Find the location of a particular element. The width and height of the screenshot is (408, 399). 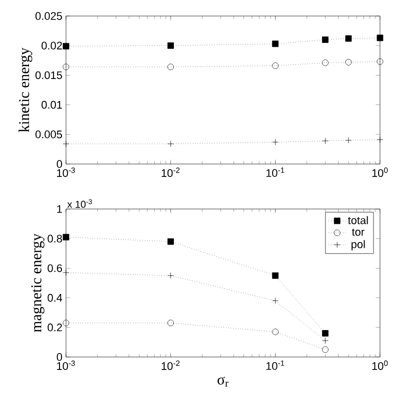

x-axis-title: σ$_{r}$ is located at coordinates (223, 381).